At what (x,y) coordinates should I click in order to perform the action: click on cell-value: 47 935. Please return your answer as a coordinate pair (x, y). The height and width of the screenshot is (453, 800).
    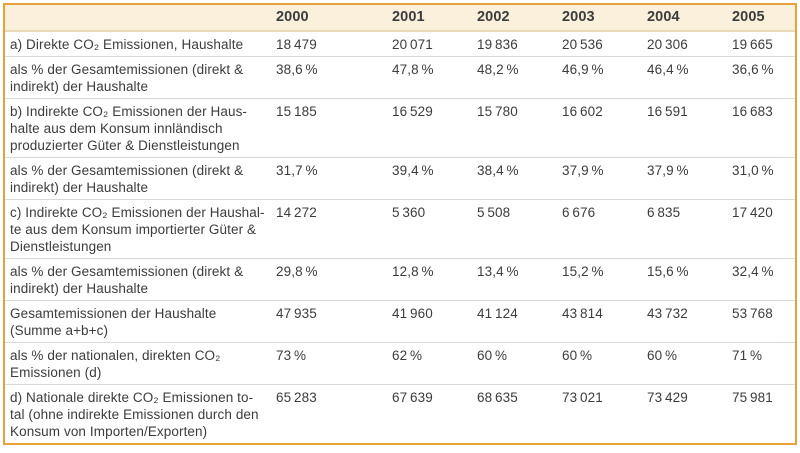
    Looking at the image, I should click on (331, 321).